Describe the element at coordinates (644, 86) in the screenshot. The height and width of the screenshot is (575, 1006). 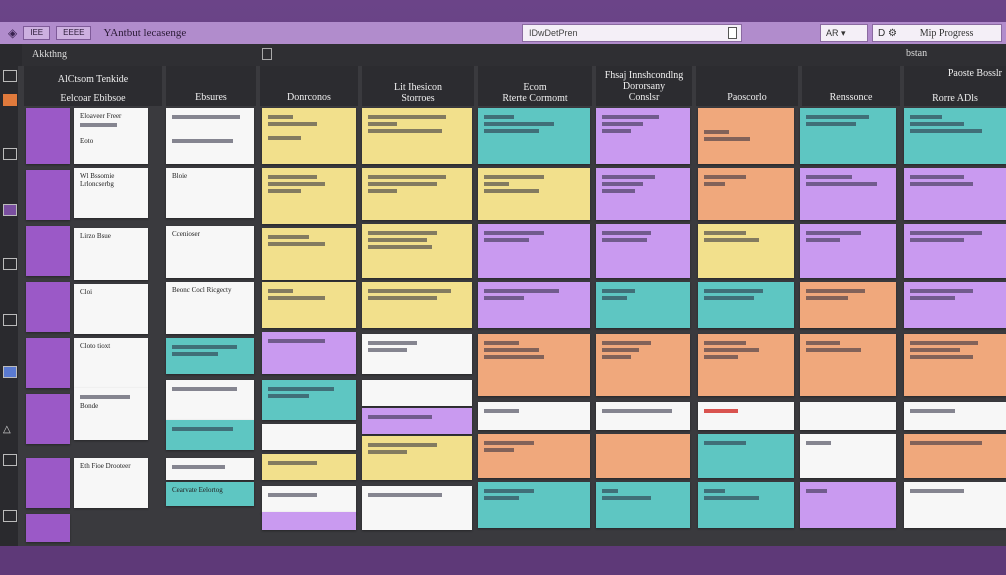
I see `column-header-6: Fhsaj Innshcondlng Dororsany Conslsr` at that location.